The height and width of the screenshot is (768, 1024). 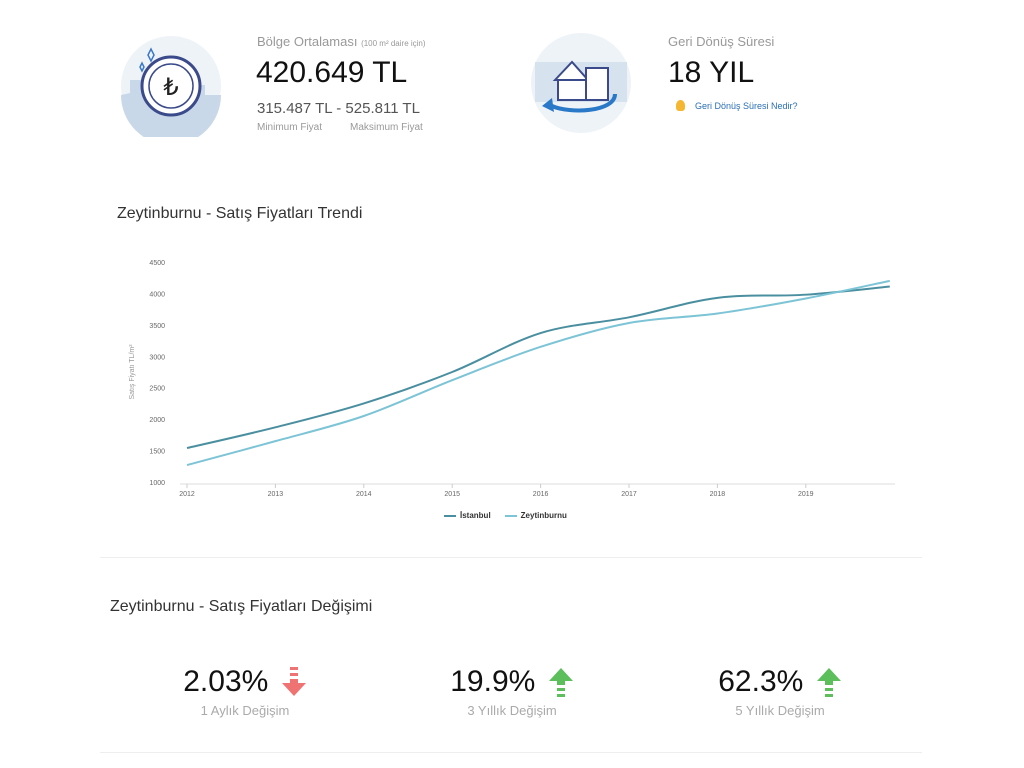 What do you see at coordinates (157, 452) in the screenshot?
I see `y-tick-label: 1500` at bounding box center [157, 452].